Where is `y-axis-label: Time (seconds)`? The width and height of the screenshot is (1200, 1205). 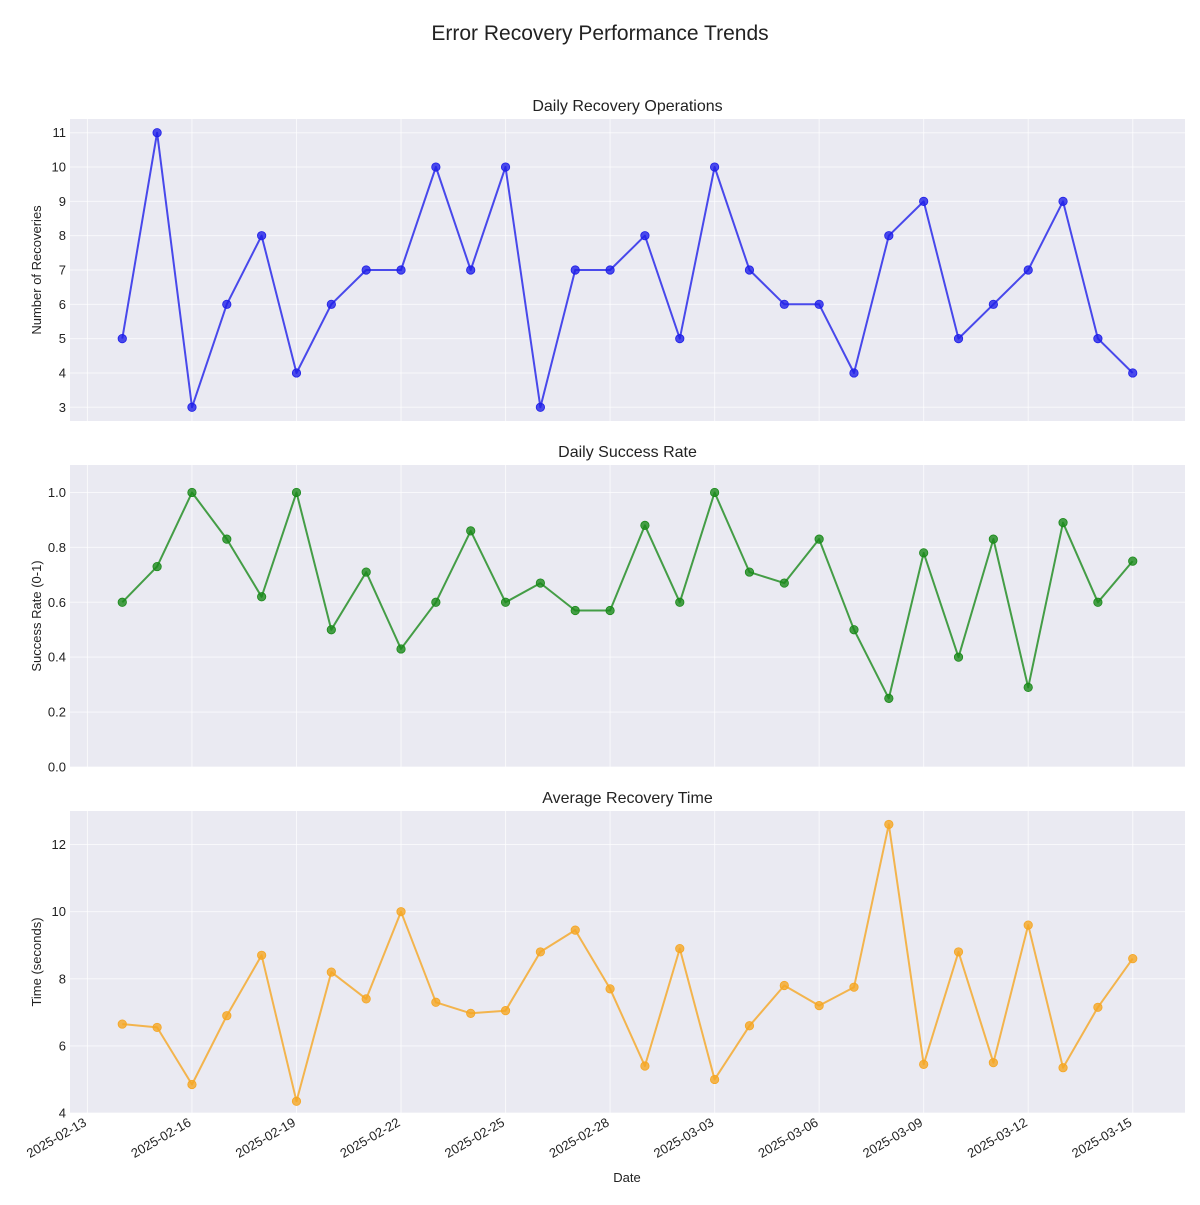 y-axis-label: Time (seconds) is located at coordinates (36, 961).